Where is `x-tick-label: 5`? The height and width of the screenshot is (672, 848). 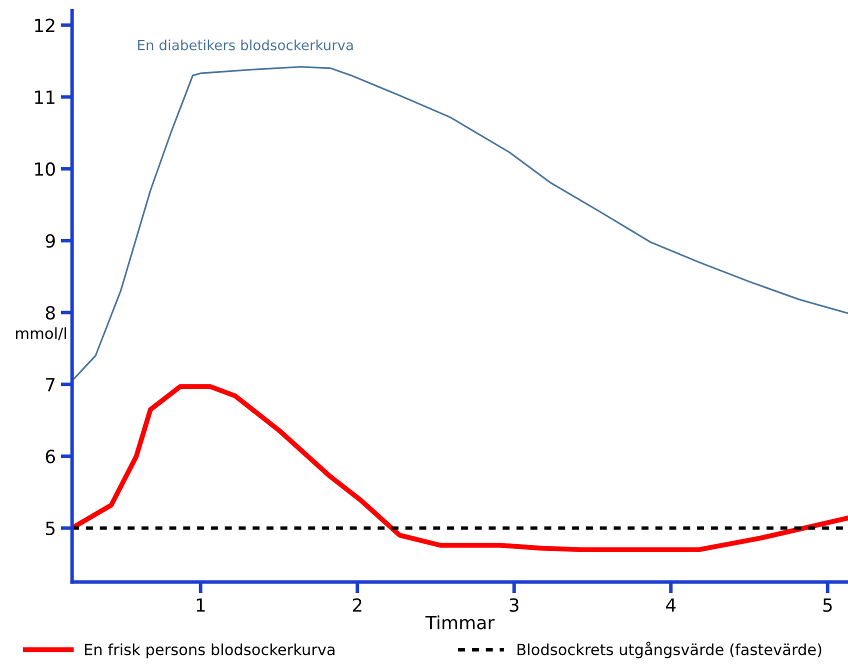
x-tick-label: 5 is located at coordinates (827, 605).